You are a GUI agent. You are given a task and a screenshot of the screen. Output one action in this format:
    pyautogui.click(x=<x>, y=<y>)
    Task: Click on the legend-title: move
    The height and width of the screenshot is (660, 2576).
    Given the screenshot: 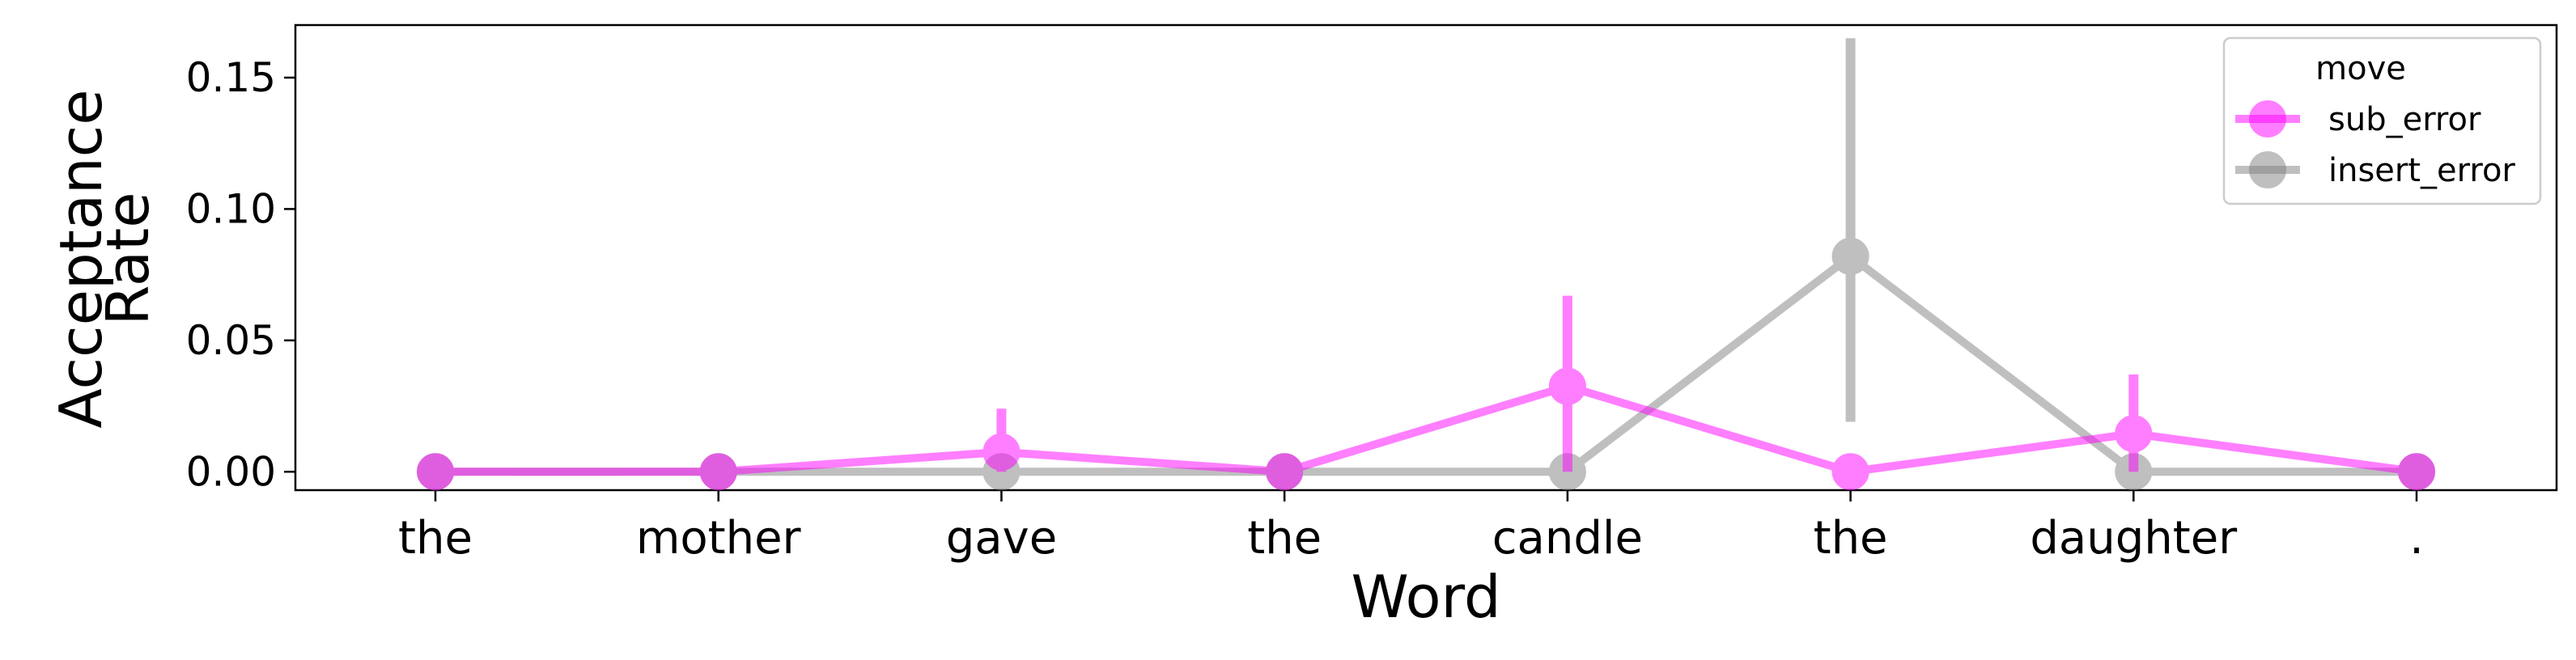 What is the action you would take?
    pyautogui.click(x=2360, y=68)
    